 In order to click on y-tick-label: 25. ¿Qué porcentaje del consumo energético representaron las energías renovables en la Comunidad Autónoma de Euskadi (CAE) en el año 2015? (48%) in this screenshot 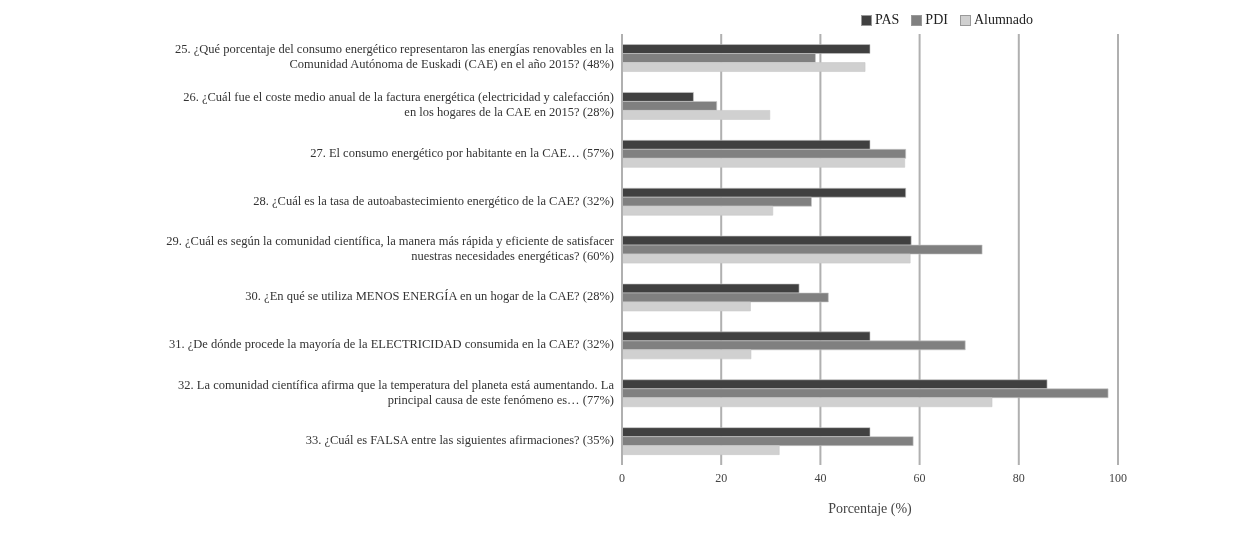, I will do `click(395, 57)`.